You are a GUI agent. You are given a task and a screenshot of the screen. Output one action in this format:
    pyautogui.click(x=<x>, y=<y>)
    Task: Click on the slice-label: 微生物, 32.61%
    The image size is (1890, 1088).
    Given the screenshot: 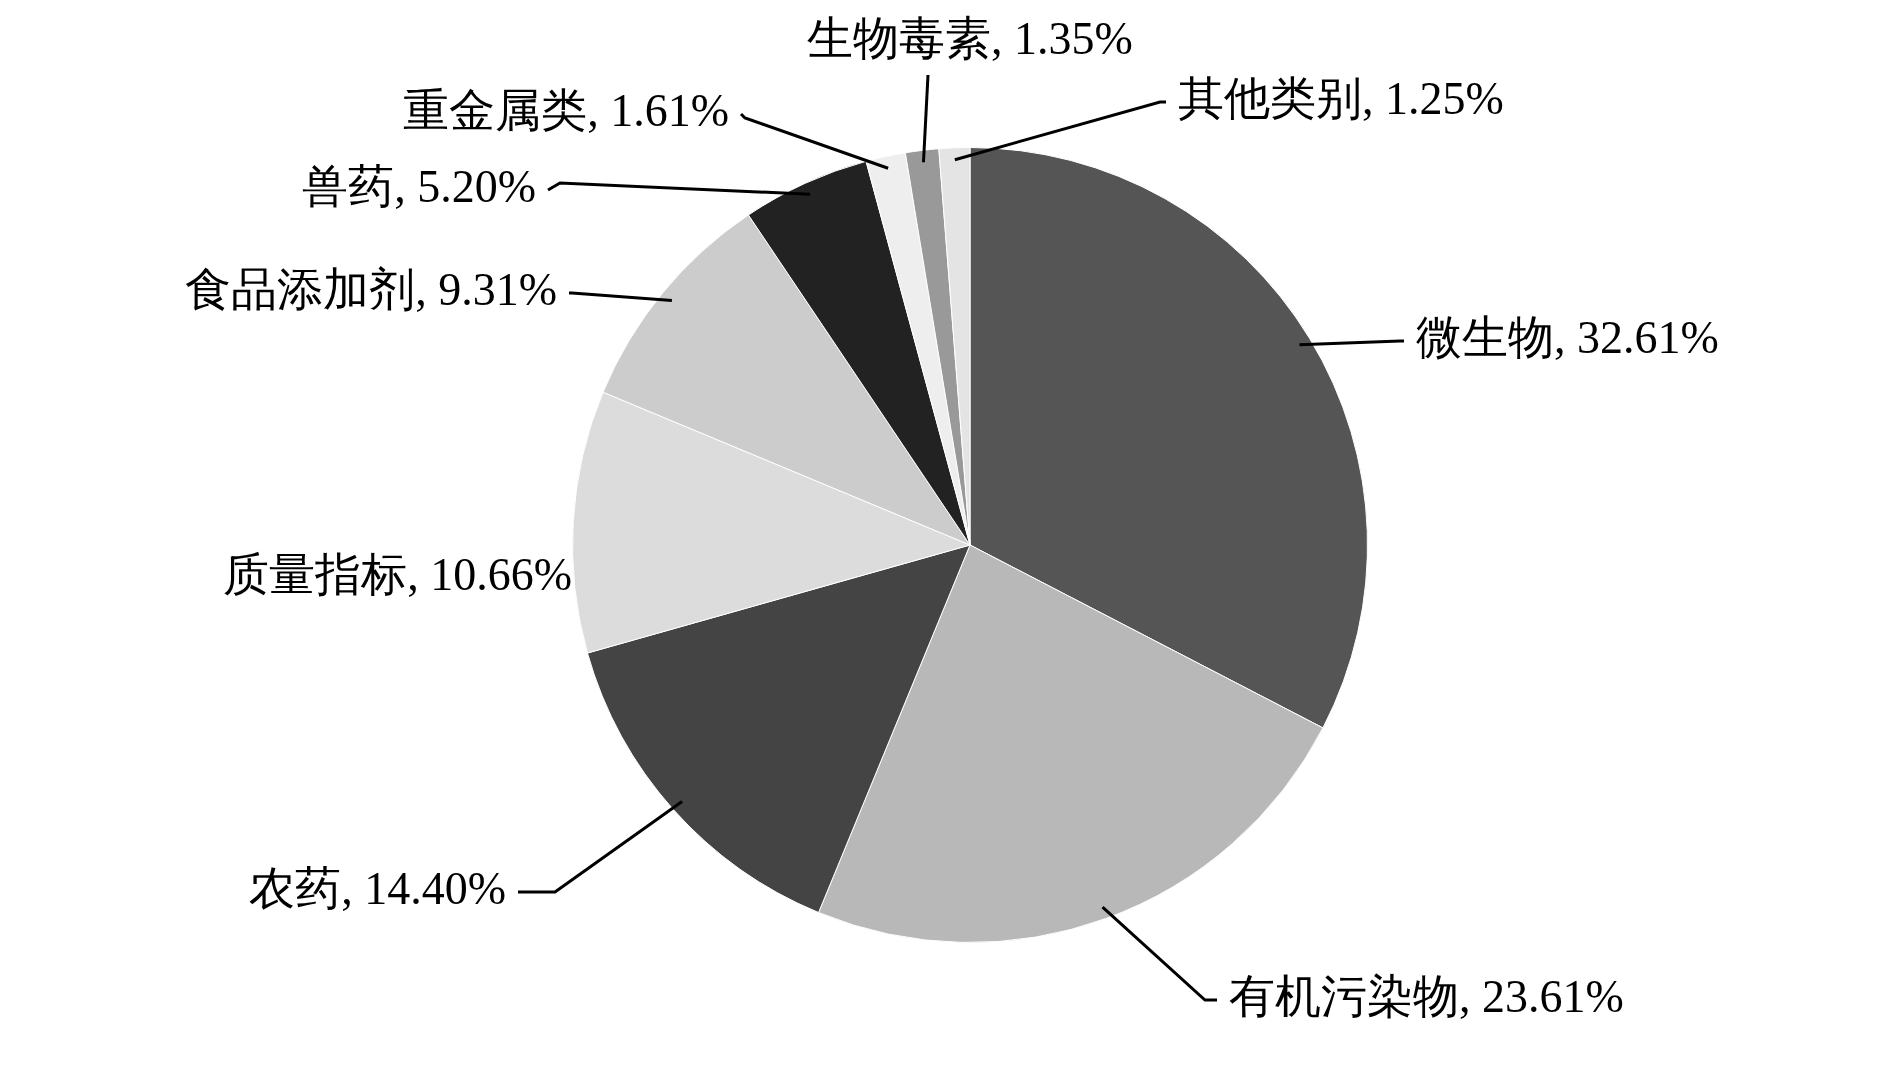 What is the action you would take?
    pyautogui.click(x=1567, y=338)
    